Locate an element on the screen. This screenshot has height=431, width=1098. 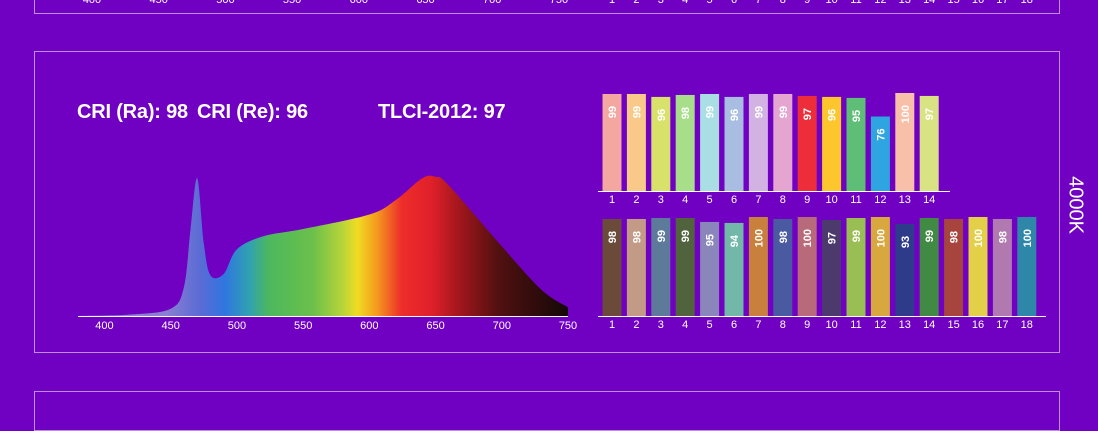
cqs-index-label: 14 is located at coordinates (929, 200).